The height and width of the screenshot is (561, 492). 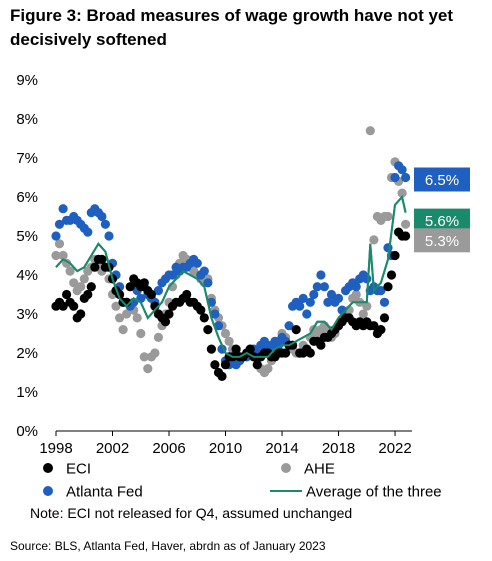 I want to click on y-tick-label: 5%, so click(x=27, y=236).